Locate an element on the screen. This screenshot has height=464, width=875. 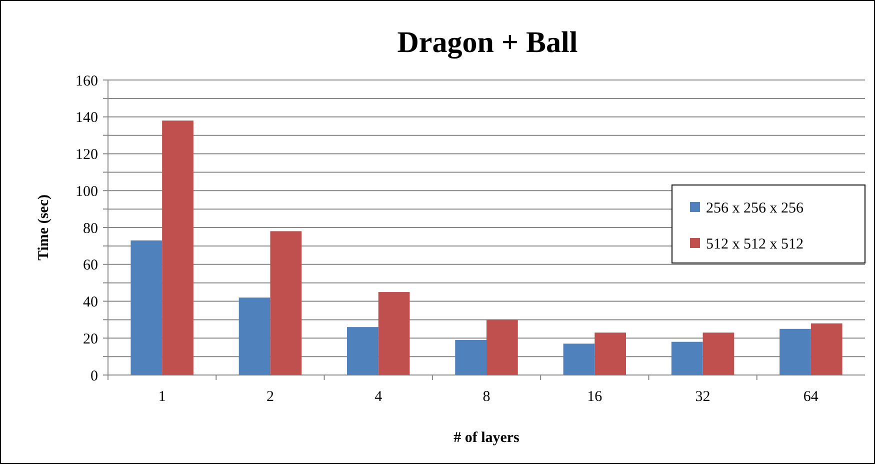
y-tick-label: 100 is located at coordinates (87, 192).